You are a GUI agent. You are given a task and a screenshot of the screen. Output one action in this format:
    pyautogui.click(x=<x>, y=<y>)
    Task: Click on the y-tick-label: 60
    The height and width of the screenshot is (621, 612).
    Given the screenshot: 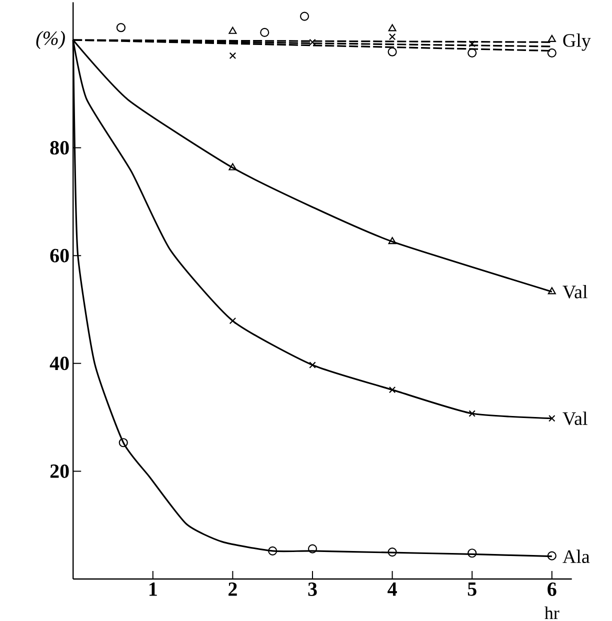 What is the action you would take?
    pyautogui.click(x=59, y=255)
    